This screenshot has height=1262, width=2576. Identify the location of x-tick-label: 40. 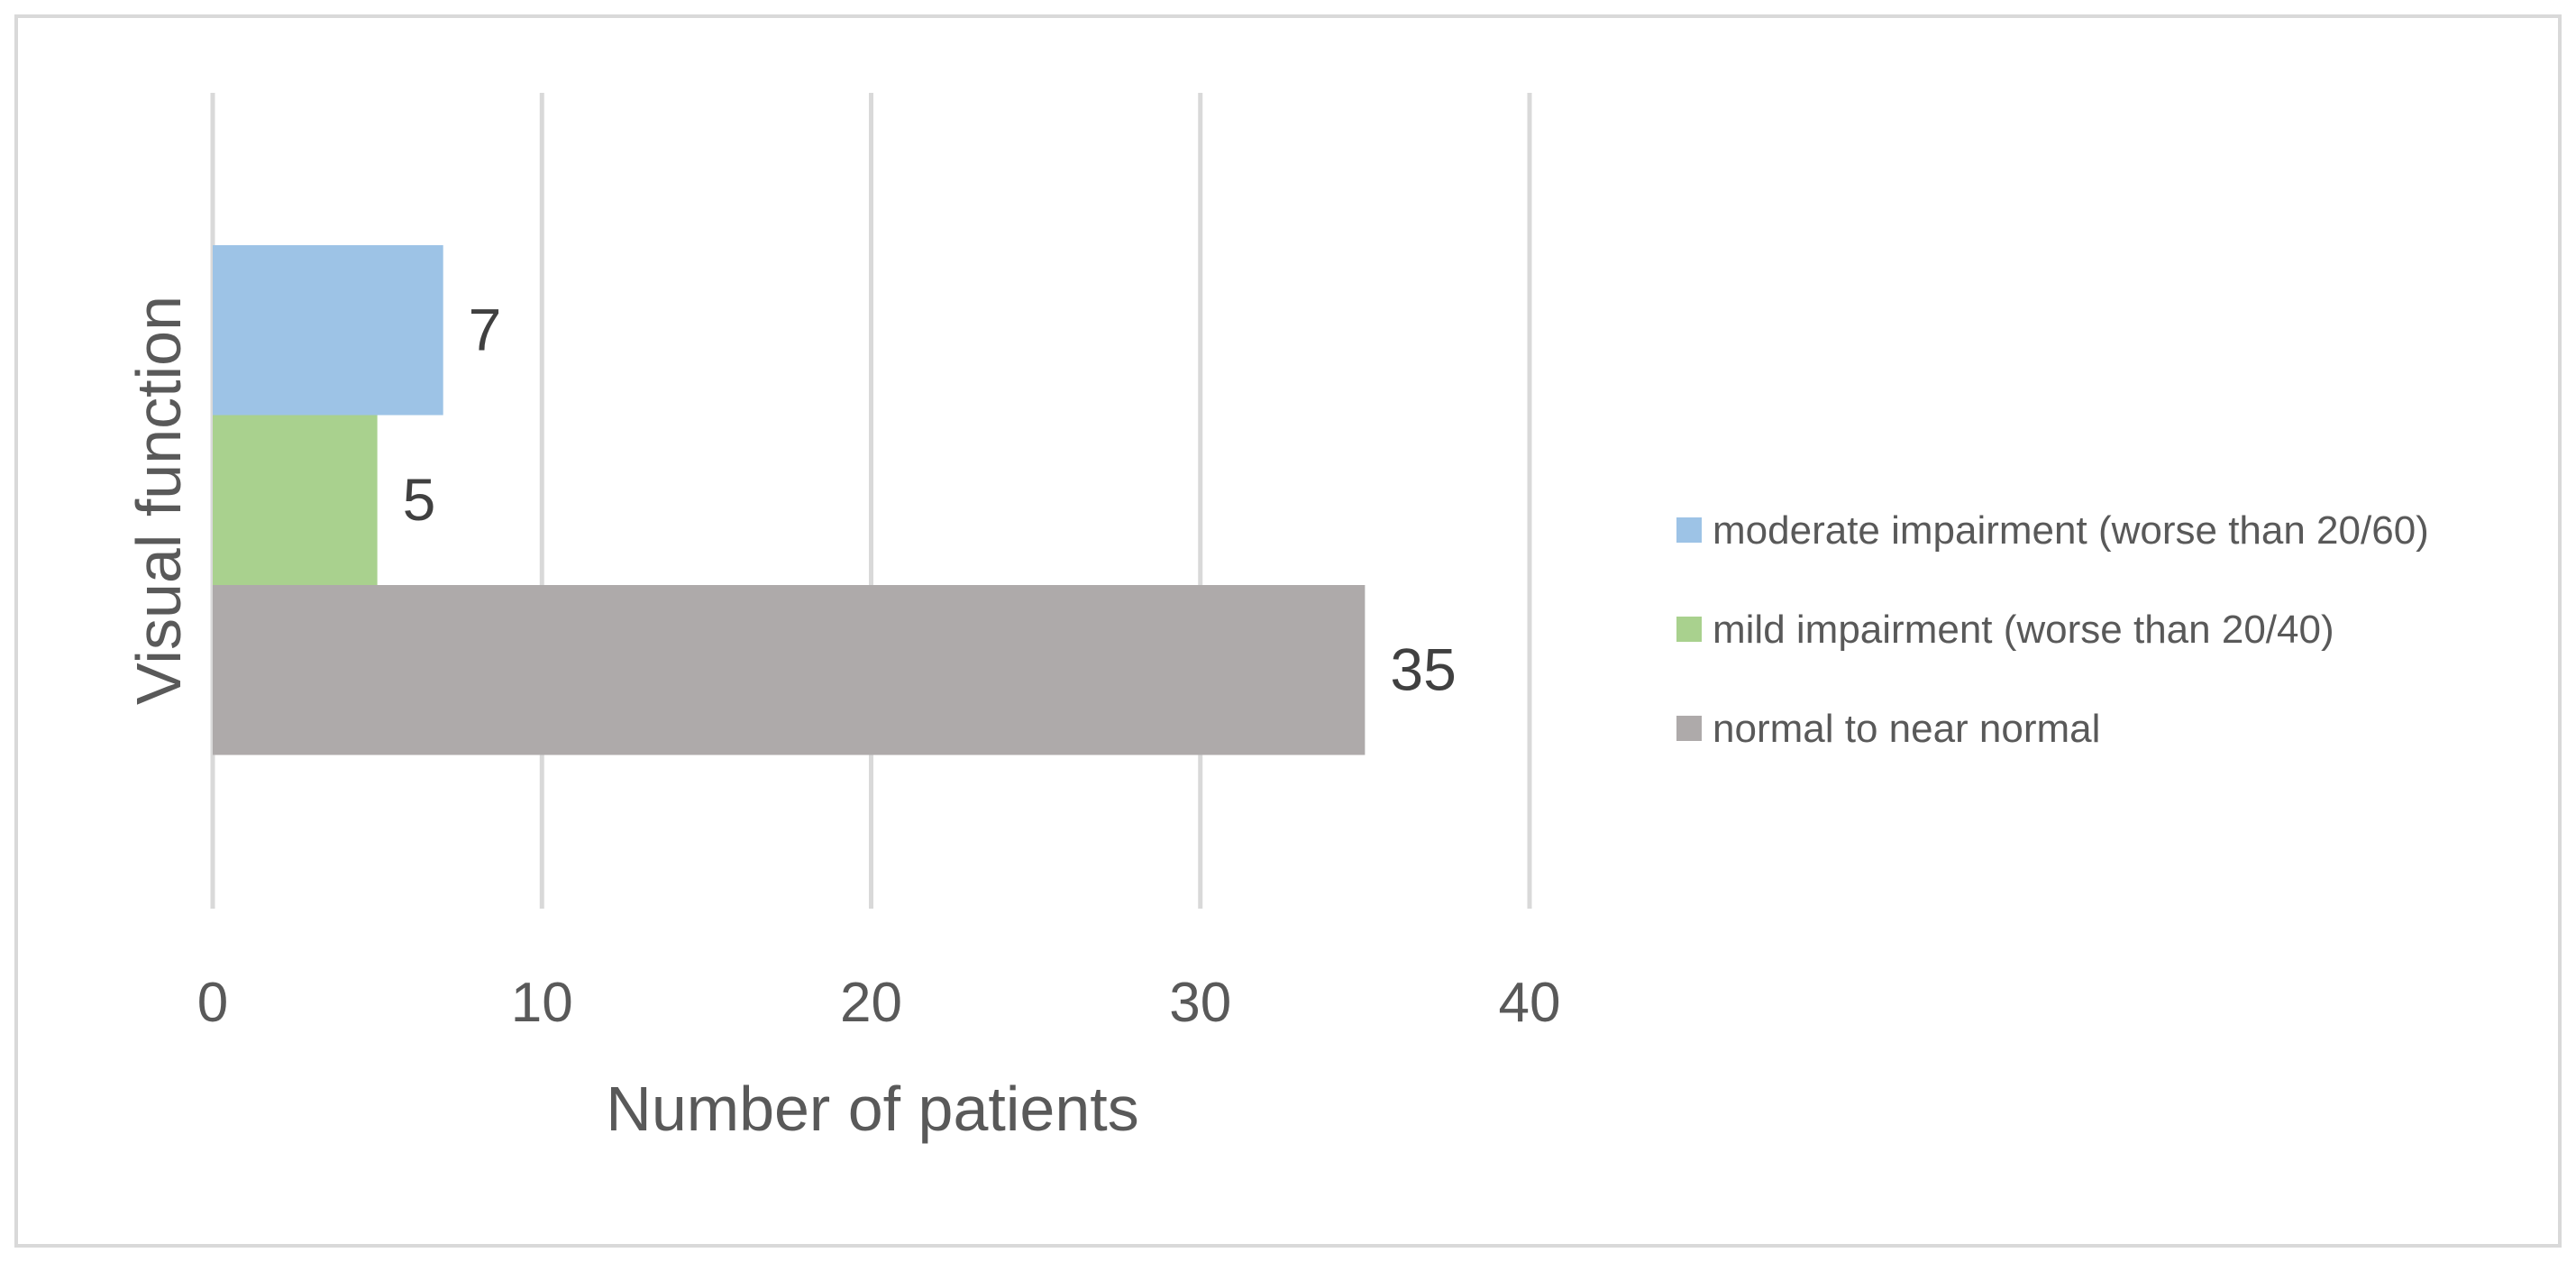
(1530, 1003).